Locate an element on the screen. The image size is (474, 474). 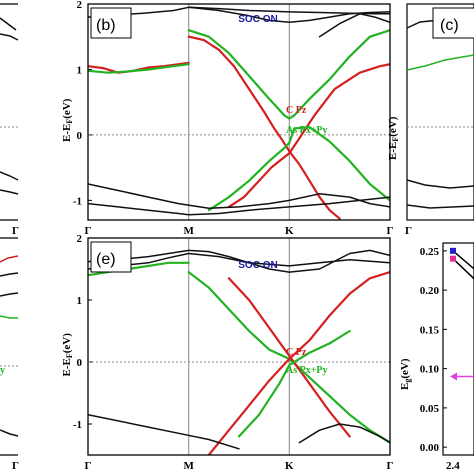
panel-b-ytick: 1 is located at coordinates (80, 70).